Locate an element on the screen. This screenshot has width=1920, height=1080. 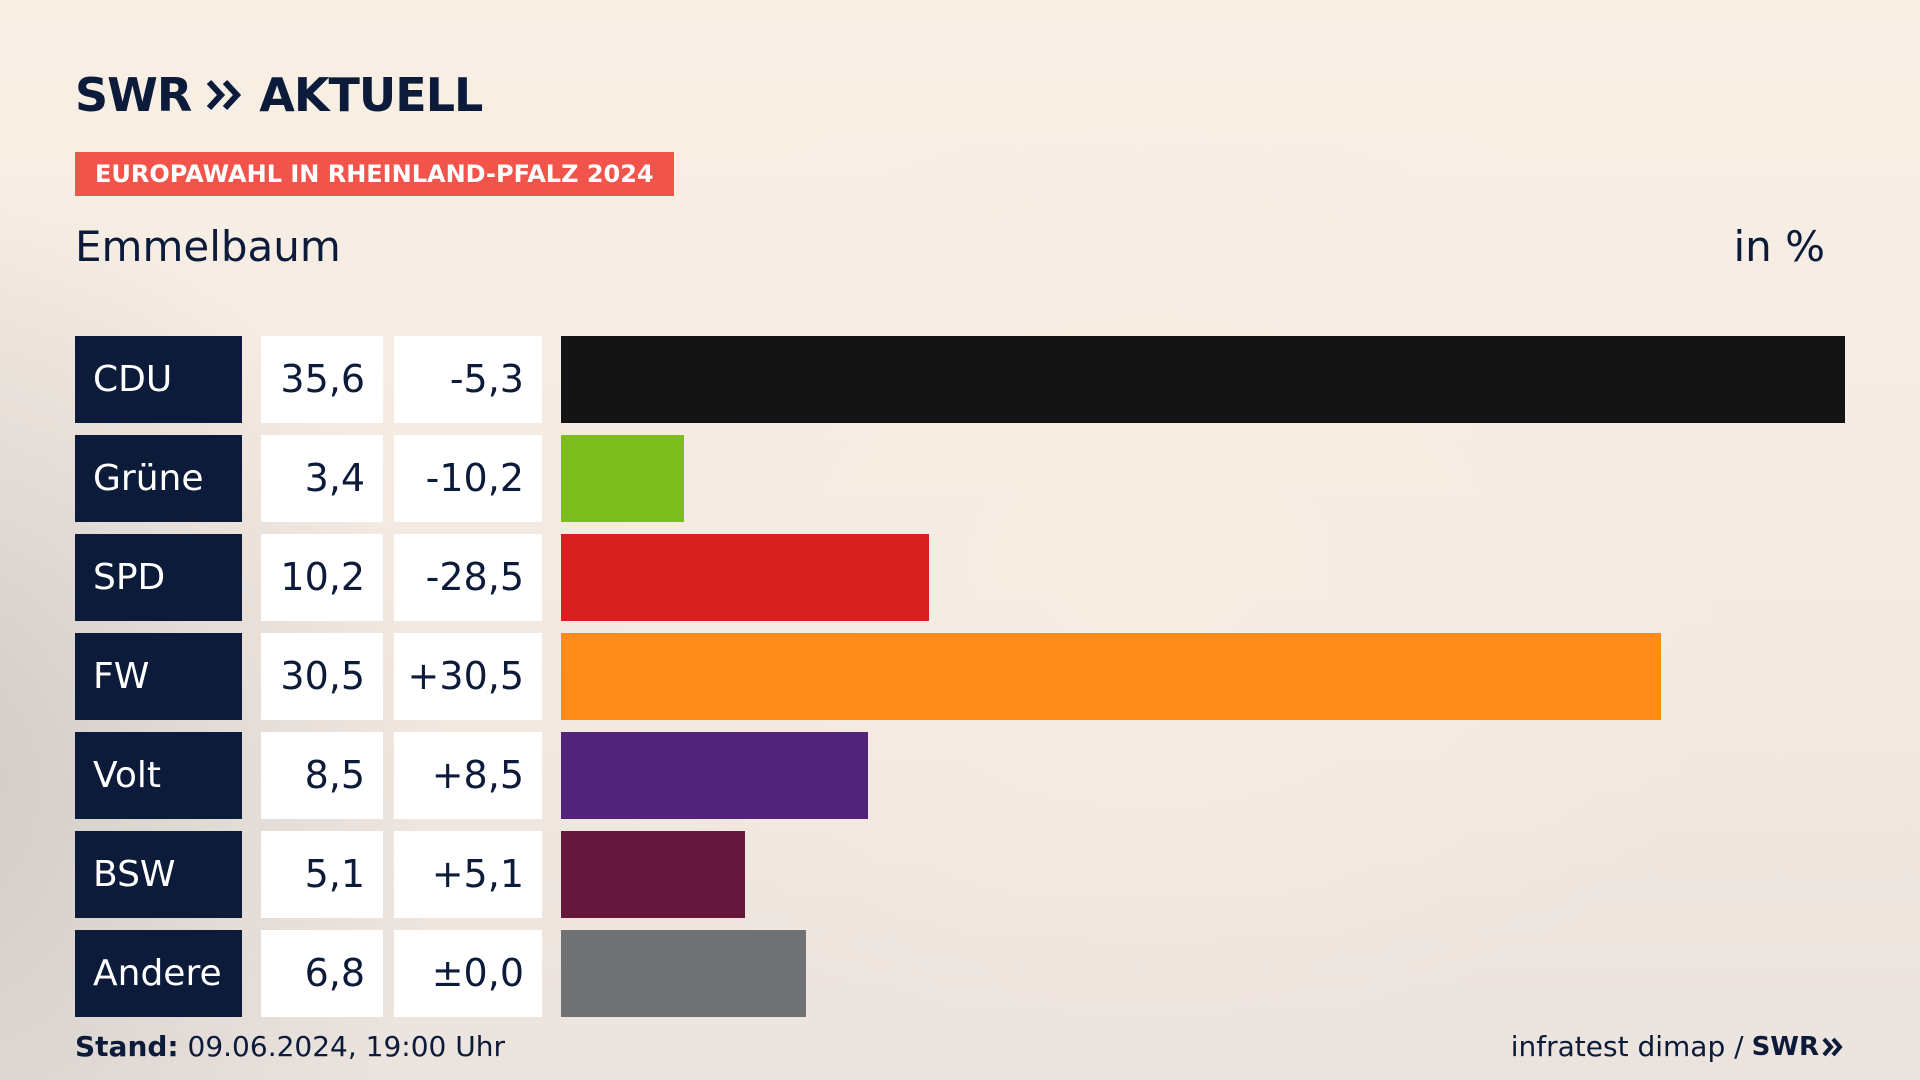
chart-title: Emmelbaum is located at coordinates (208, 246).